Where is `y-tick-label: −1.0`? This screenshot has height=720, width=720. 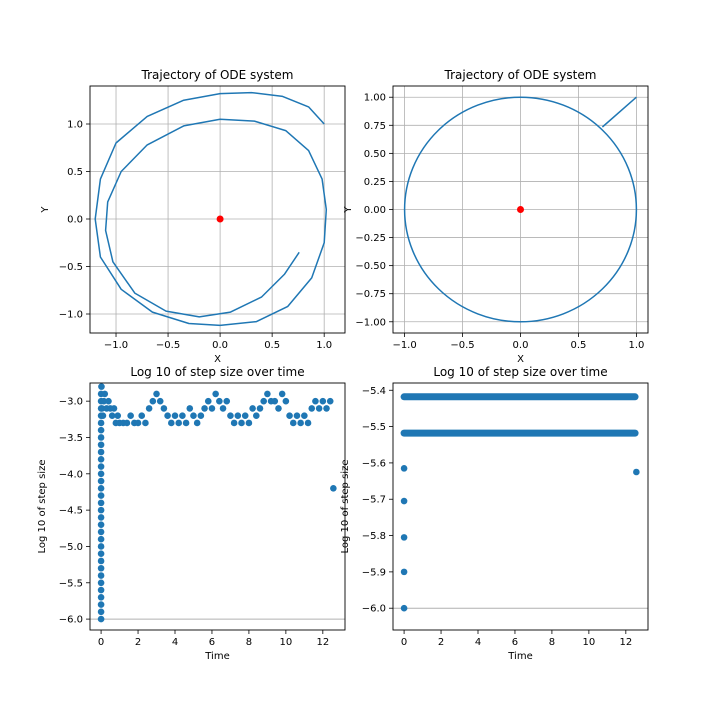
y-tick-label: −1.0 is located at coordinates (71, 315).